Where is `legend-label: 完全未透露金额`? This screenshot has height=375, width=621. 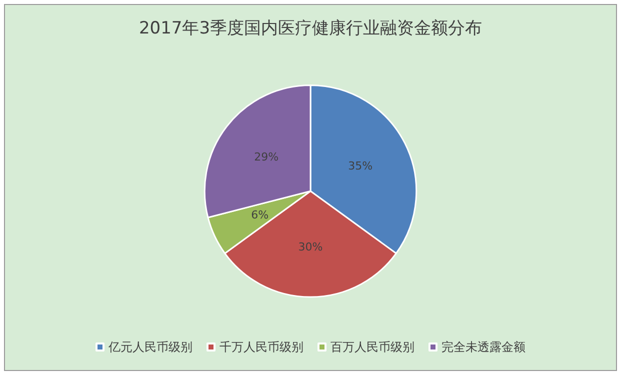
legend-label: 完全未透露金额 is located at coordinates (484, 347).